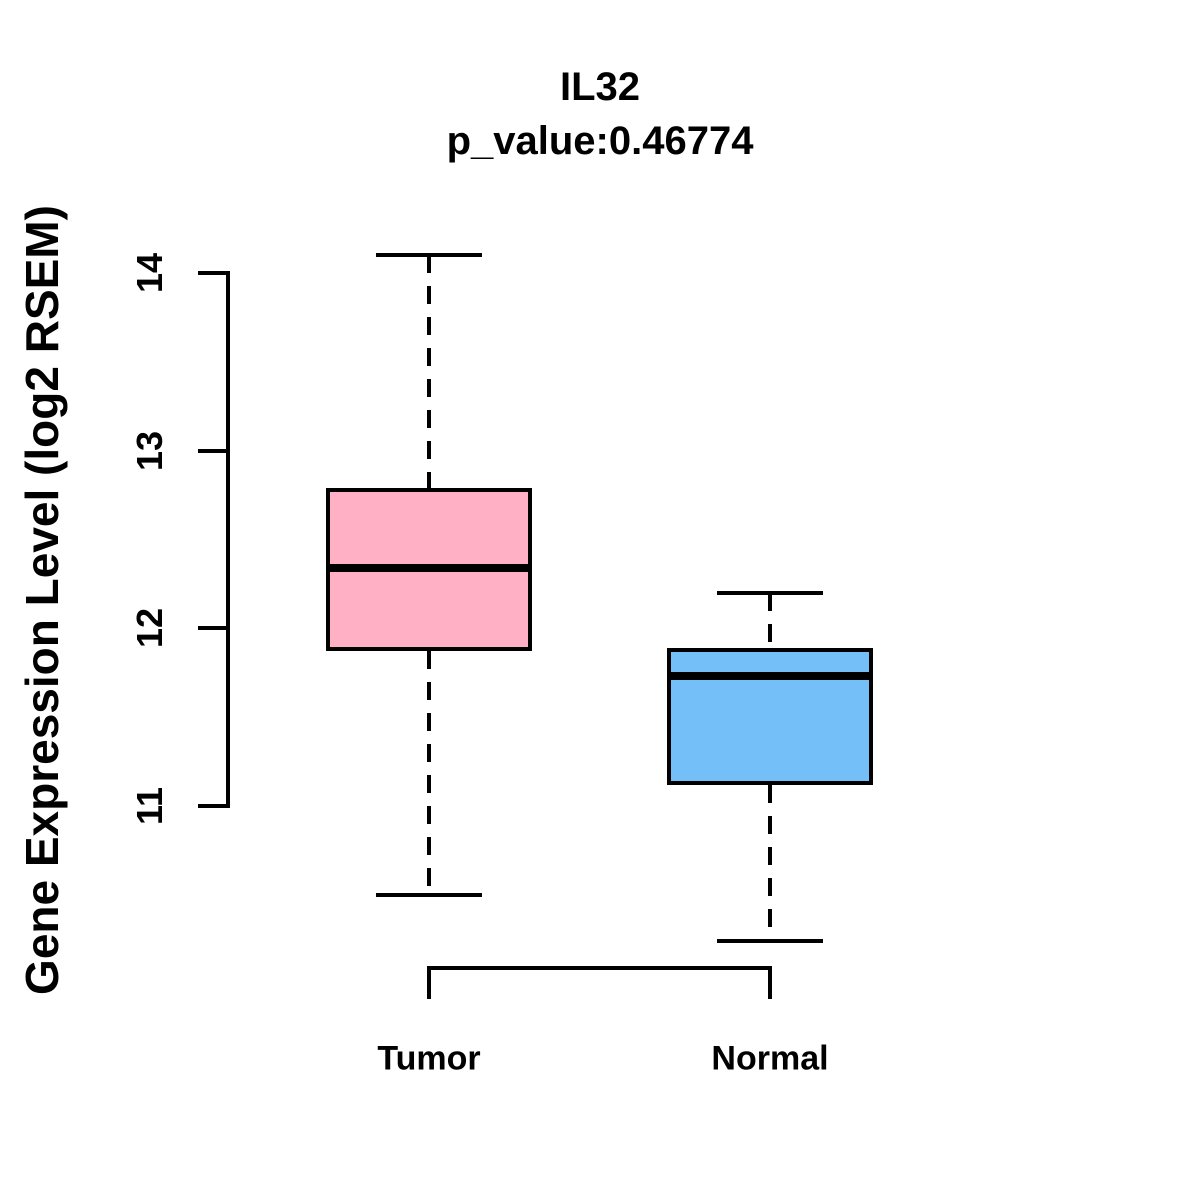  Describe the element at coordinates (228, 539) in the screenshot. I see `y-axis-line` at that location.